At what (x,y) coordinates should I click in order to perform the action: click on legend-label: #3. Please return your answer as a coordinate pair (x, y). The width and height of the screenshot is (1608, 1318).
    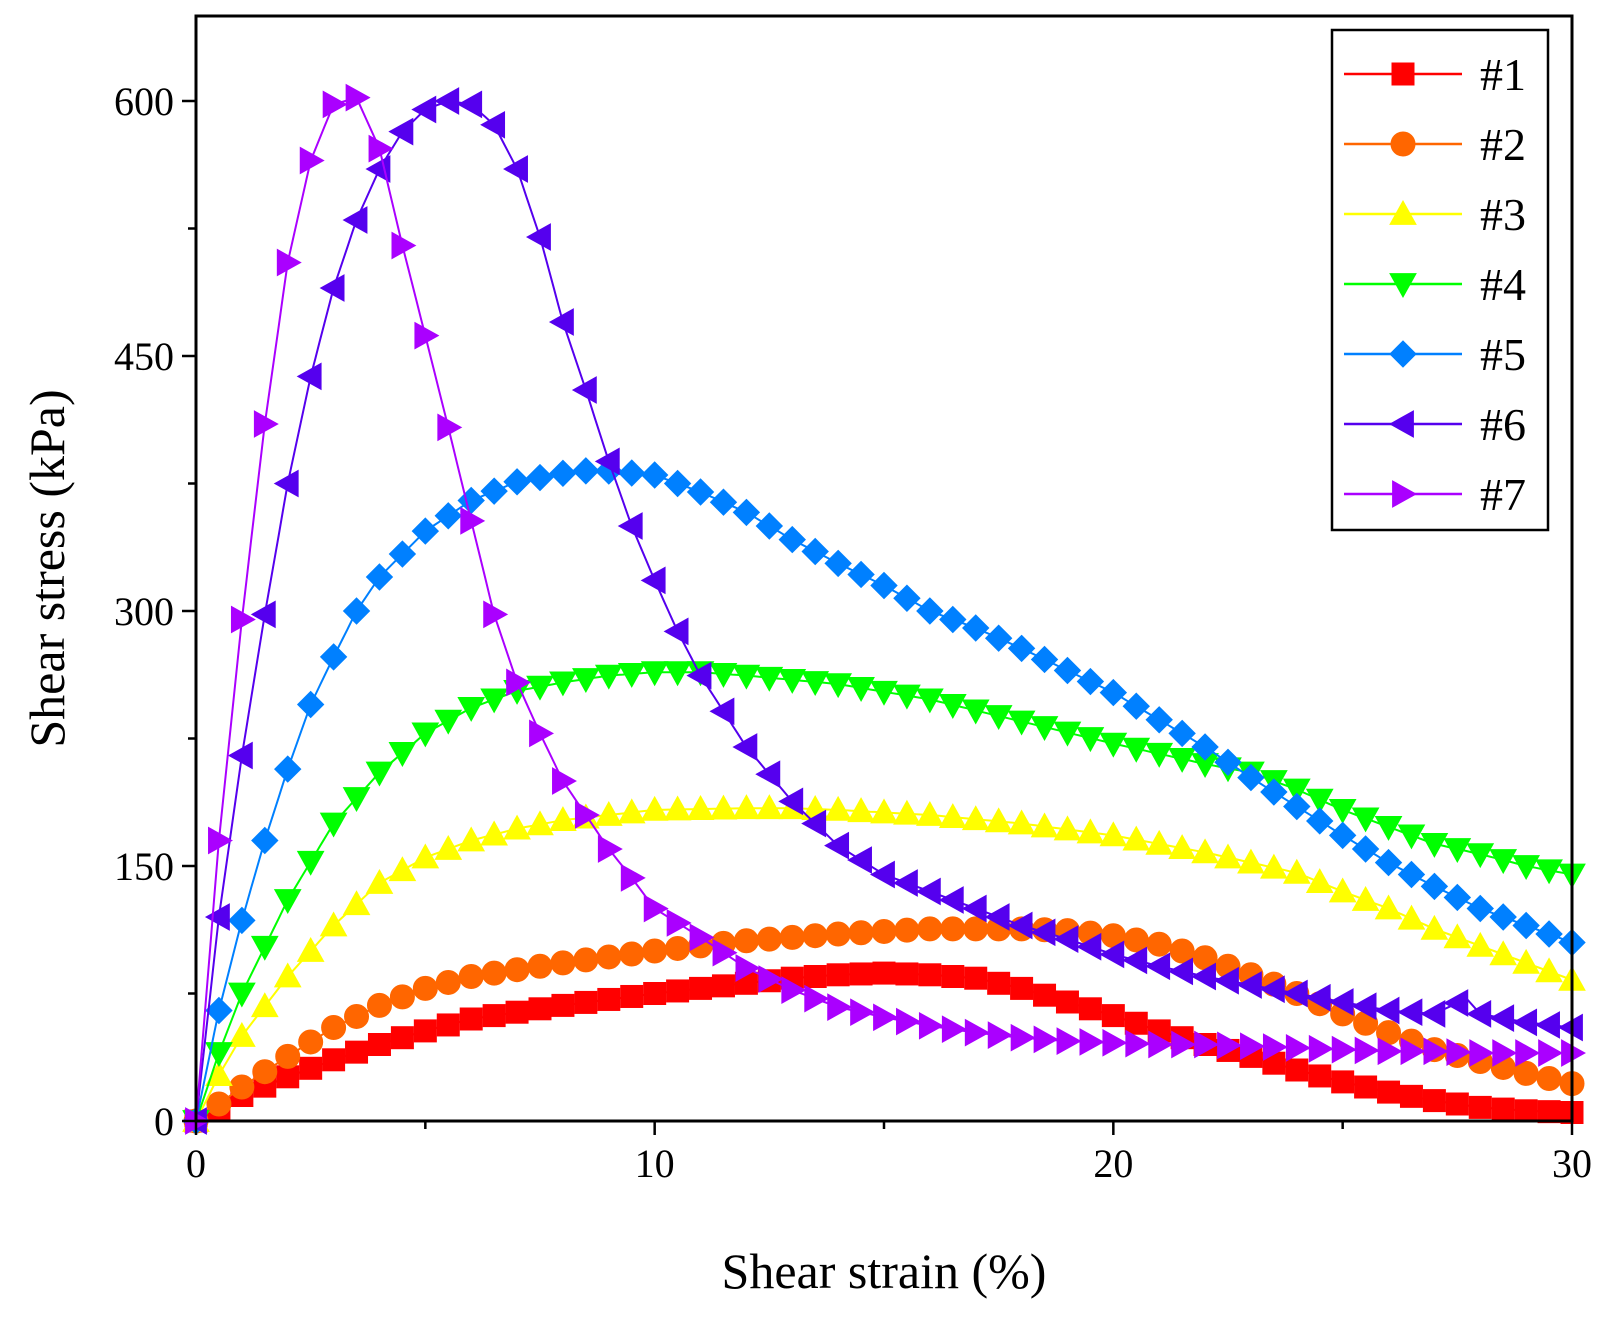
    Looking at the image, I should click on (1503, 214).